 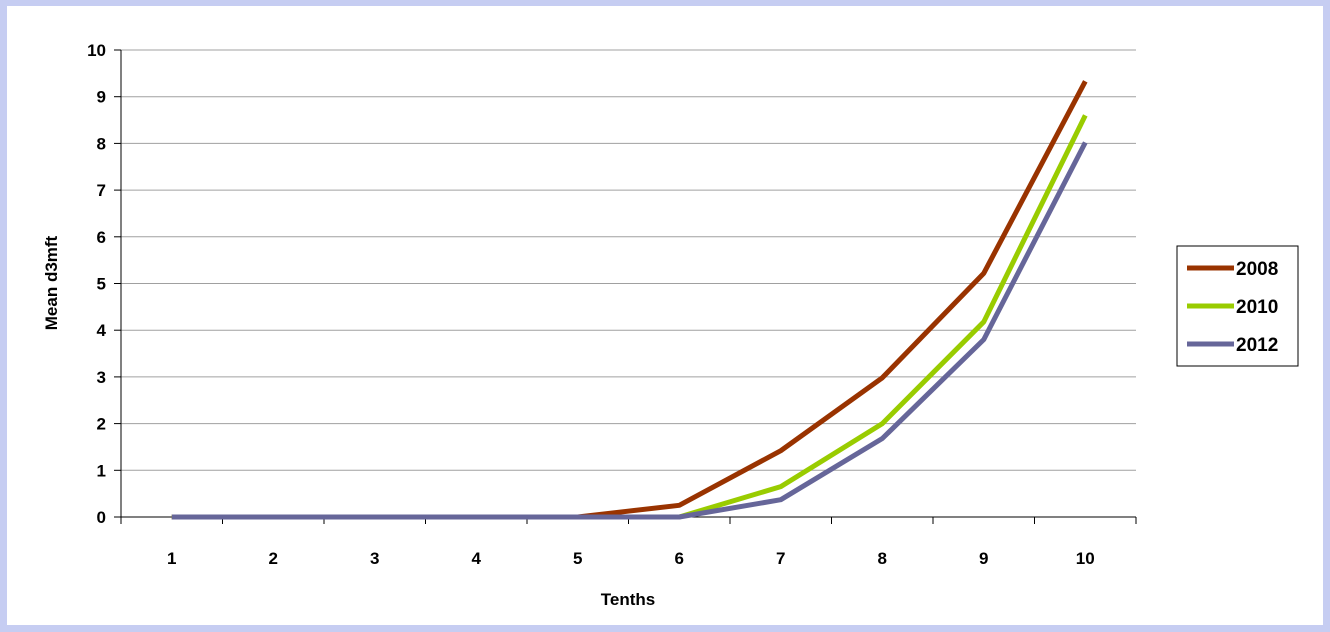 What do you see at coordinates (1257, 345) in the screenshot?
I see `legend-label-2012: 2012` at bounding box center [1257, 345].